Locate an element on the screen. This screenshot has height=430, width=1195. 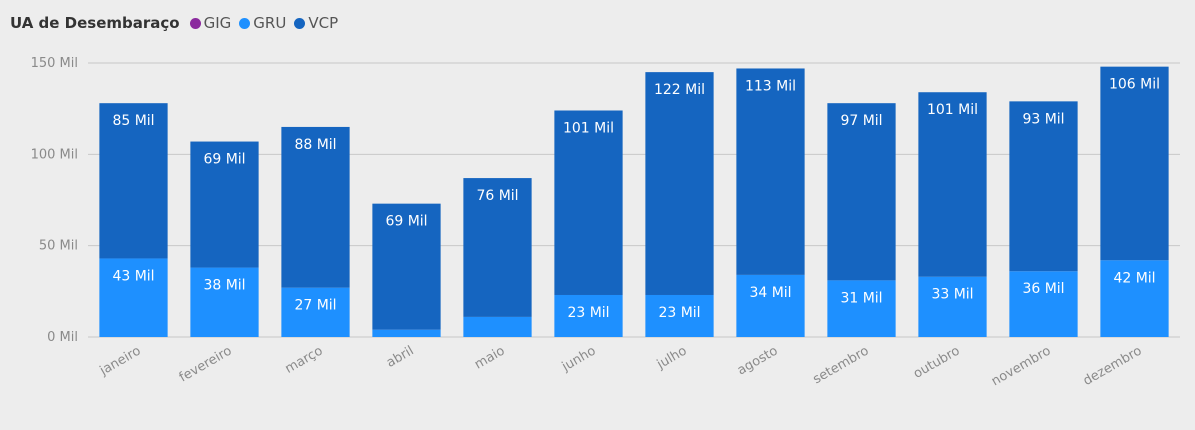
chart-legend: UA de Desembaraço GIG GRU VCP is located at coordinates (178, 23).